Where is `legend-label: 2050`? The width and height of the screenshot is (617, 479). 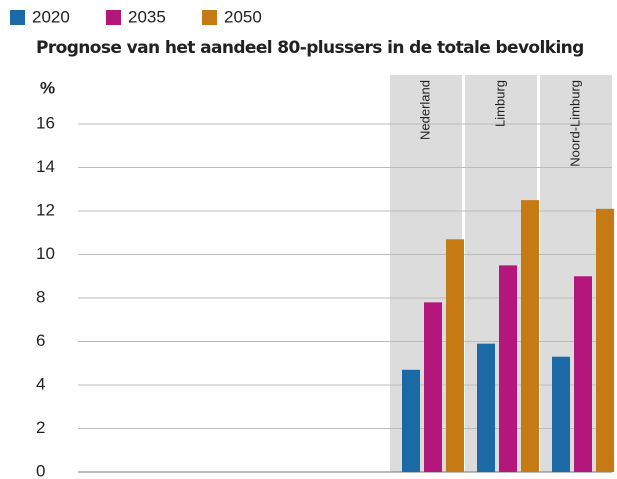 legend-label: 2050 is located at coordinates (243, 16).